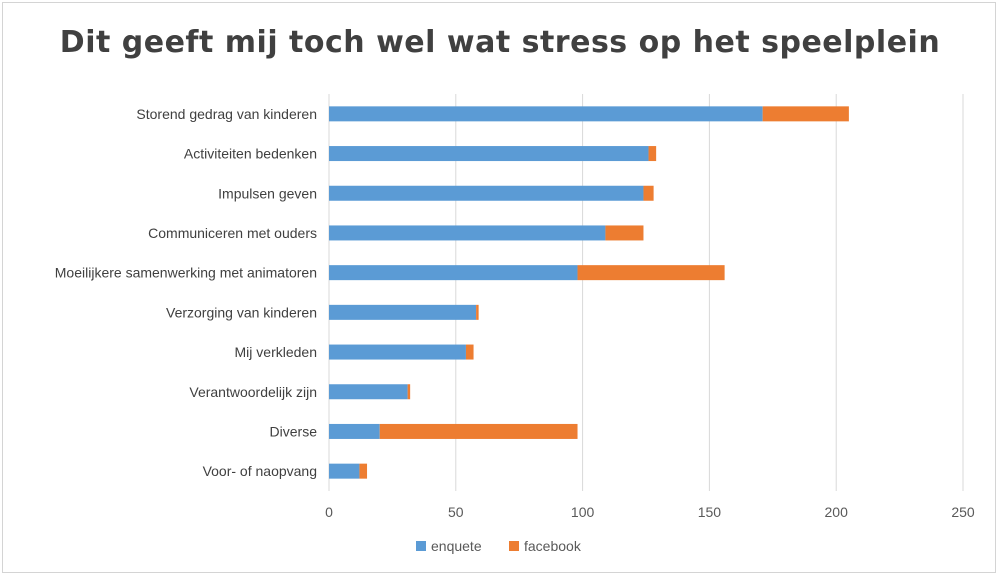  Describe the element at coordinates (186, 273) in the screenshot. I see `category-label: Moeilijkere samenwerking met animatoren` at that location.